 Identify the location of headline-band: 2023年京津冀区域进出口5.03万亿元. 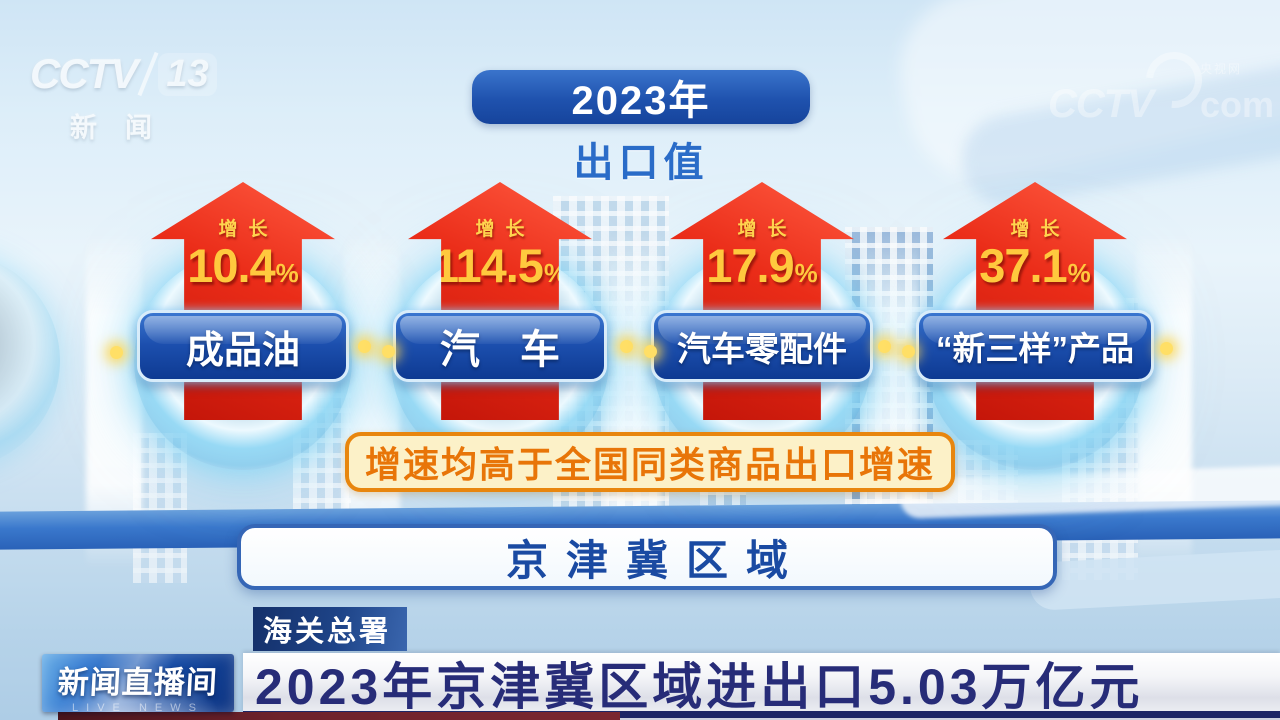
(761, 684).